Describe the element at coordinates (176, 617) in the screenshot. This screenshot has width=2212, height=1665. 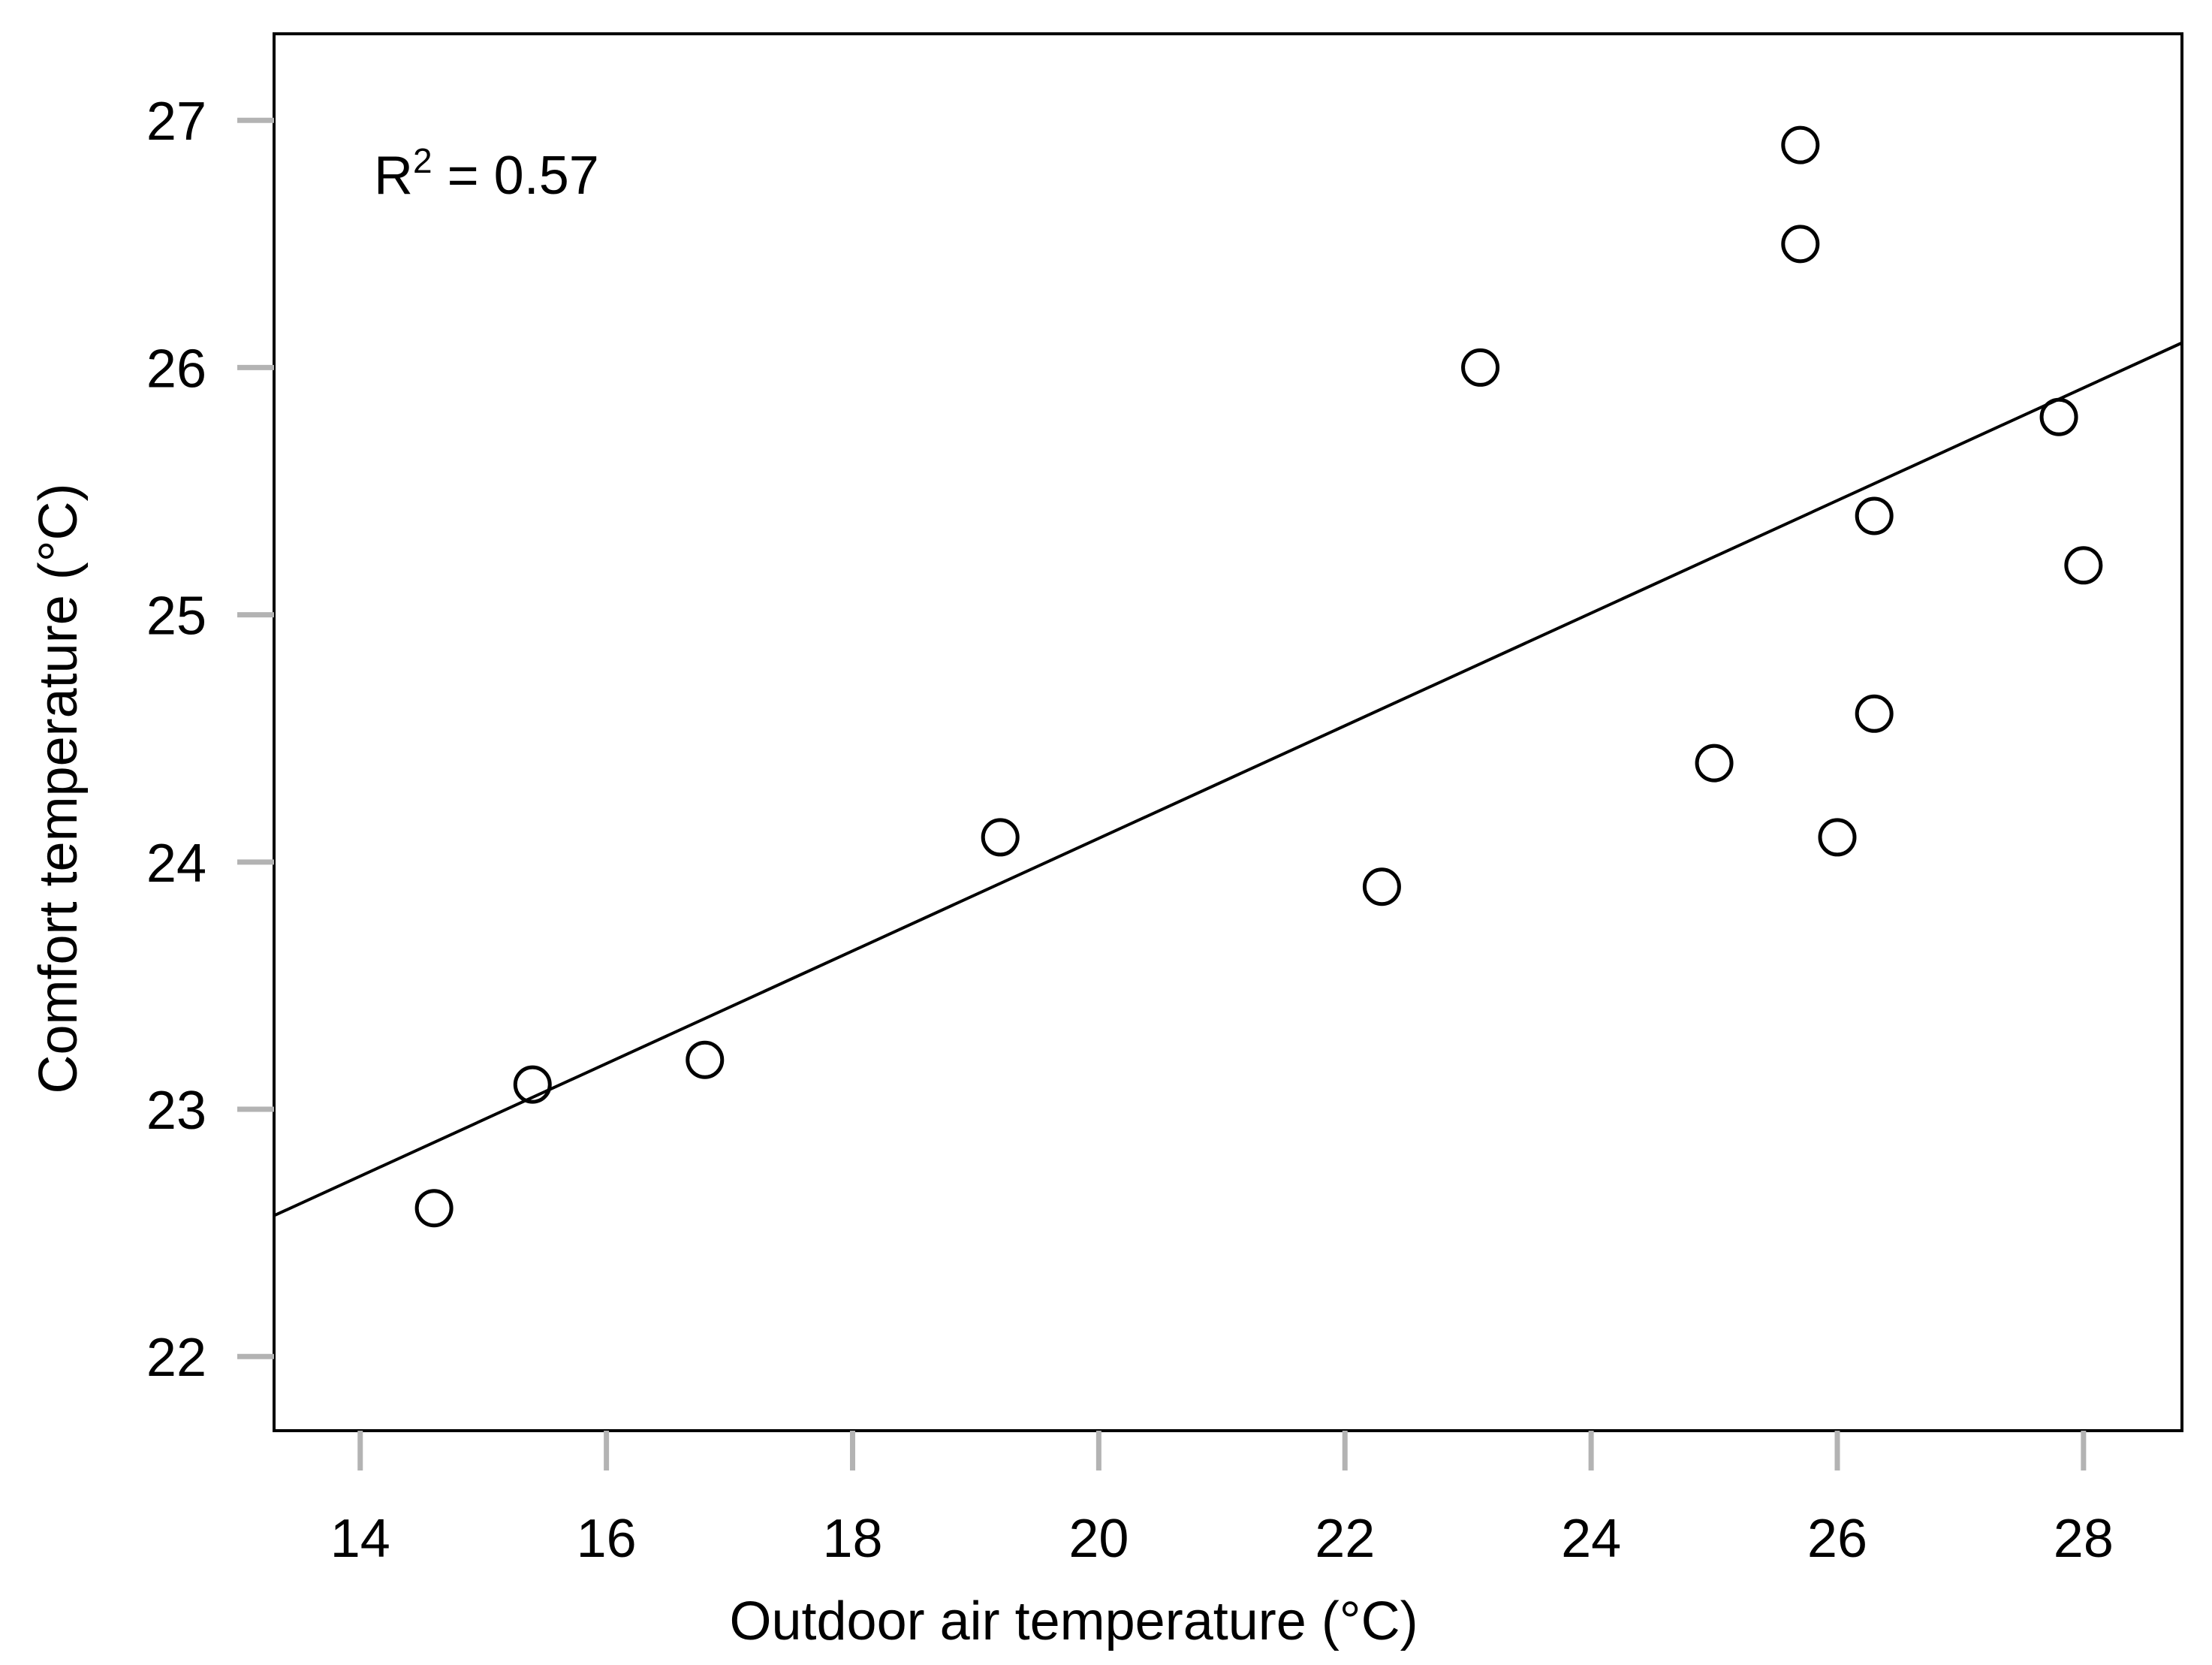
I see `y-tick-label: 25` at that location.